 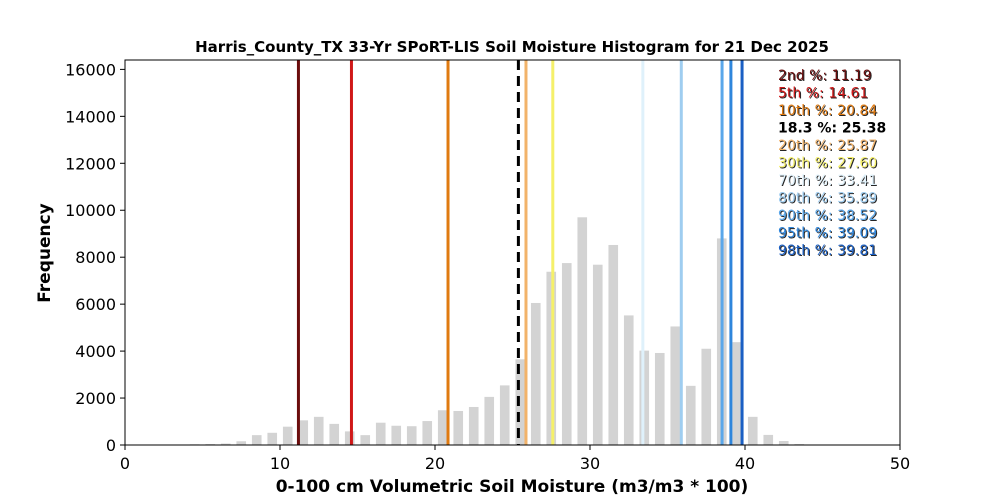 I want to click on percentile-label: 30th %: 27.60, so click(x=827, y=164).